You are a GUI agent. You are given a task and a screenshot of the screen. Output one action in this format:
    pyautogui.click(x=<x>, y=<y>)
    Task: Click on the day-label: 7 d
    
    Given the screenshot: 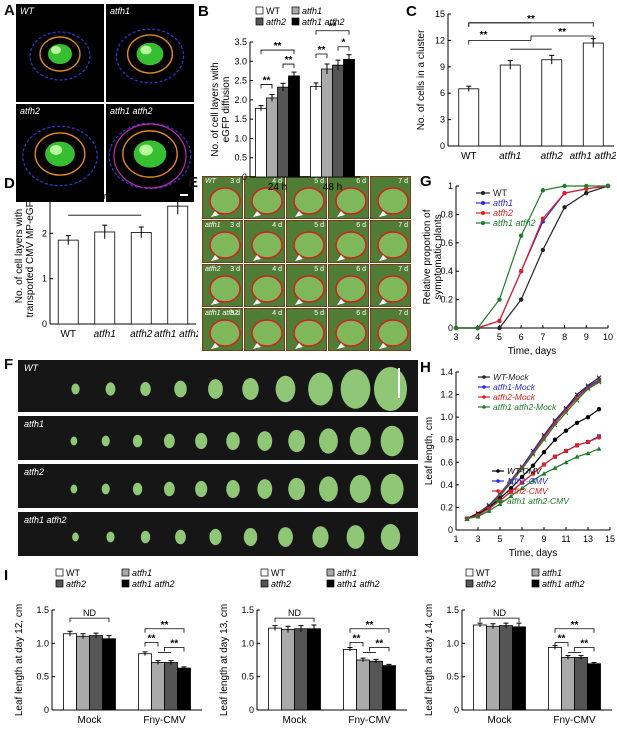 What is the action you would take?
    pyautogui.click(x=403, y=181)
    